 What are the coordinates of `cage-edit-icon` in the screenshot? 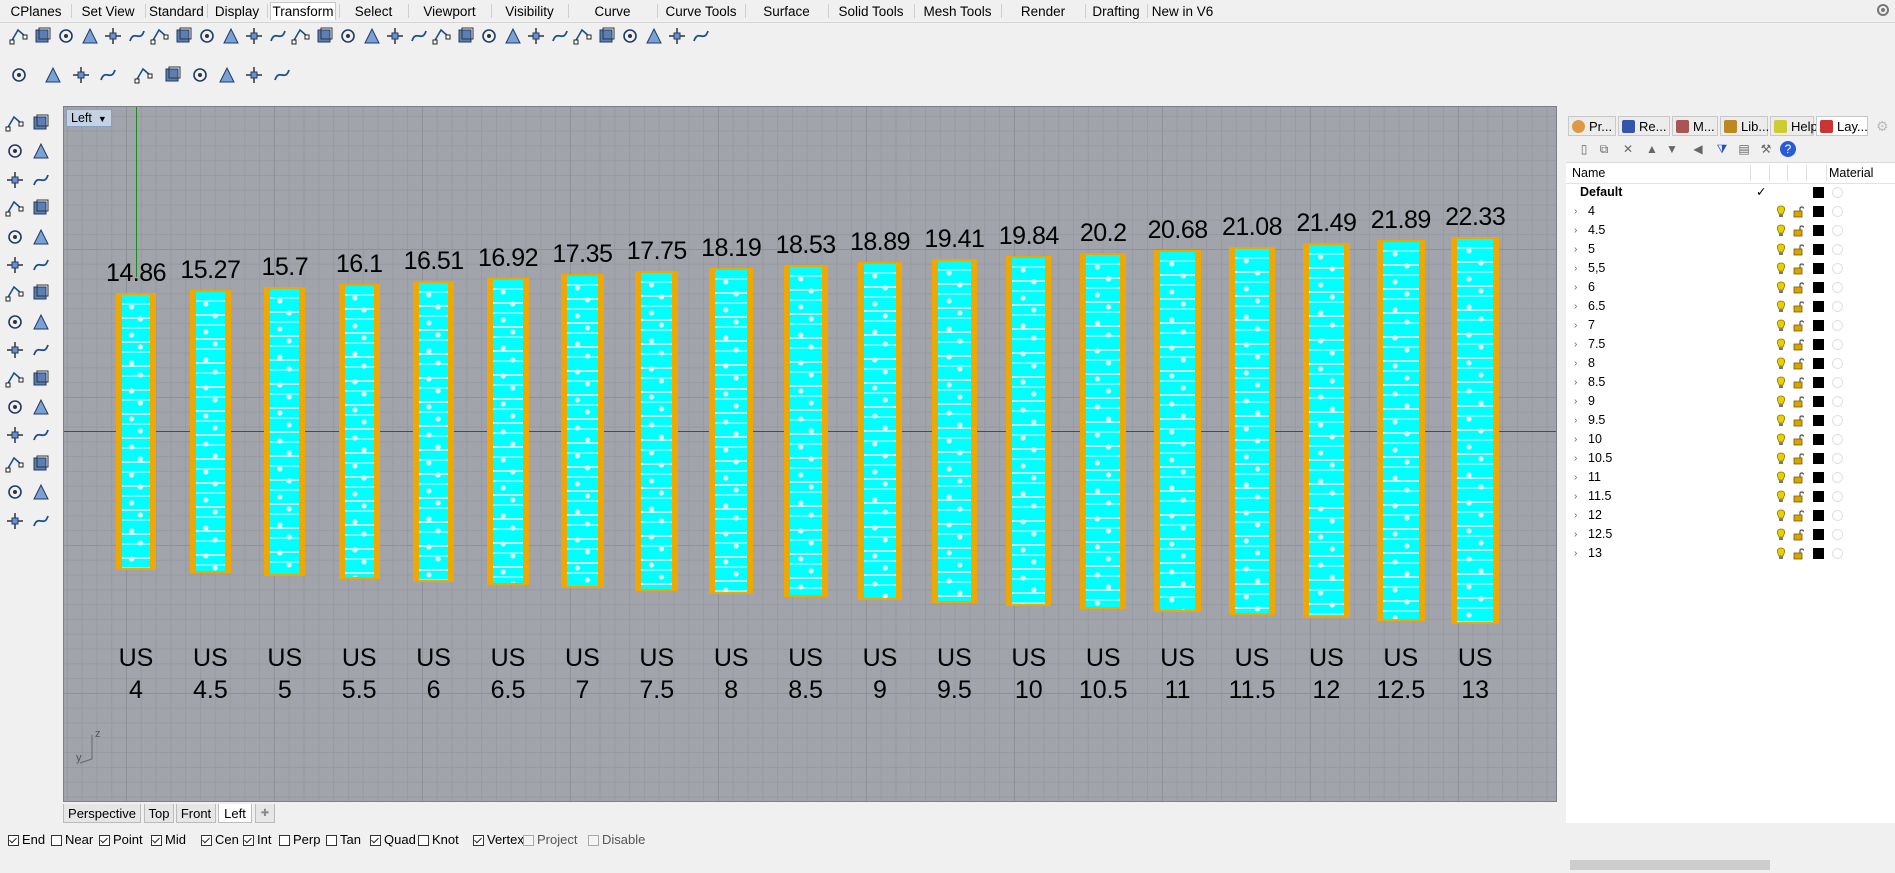 It's located at (489, 36).